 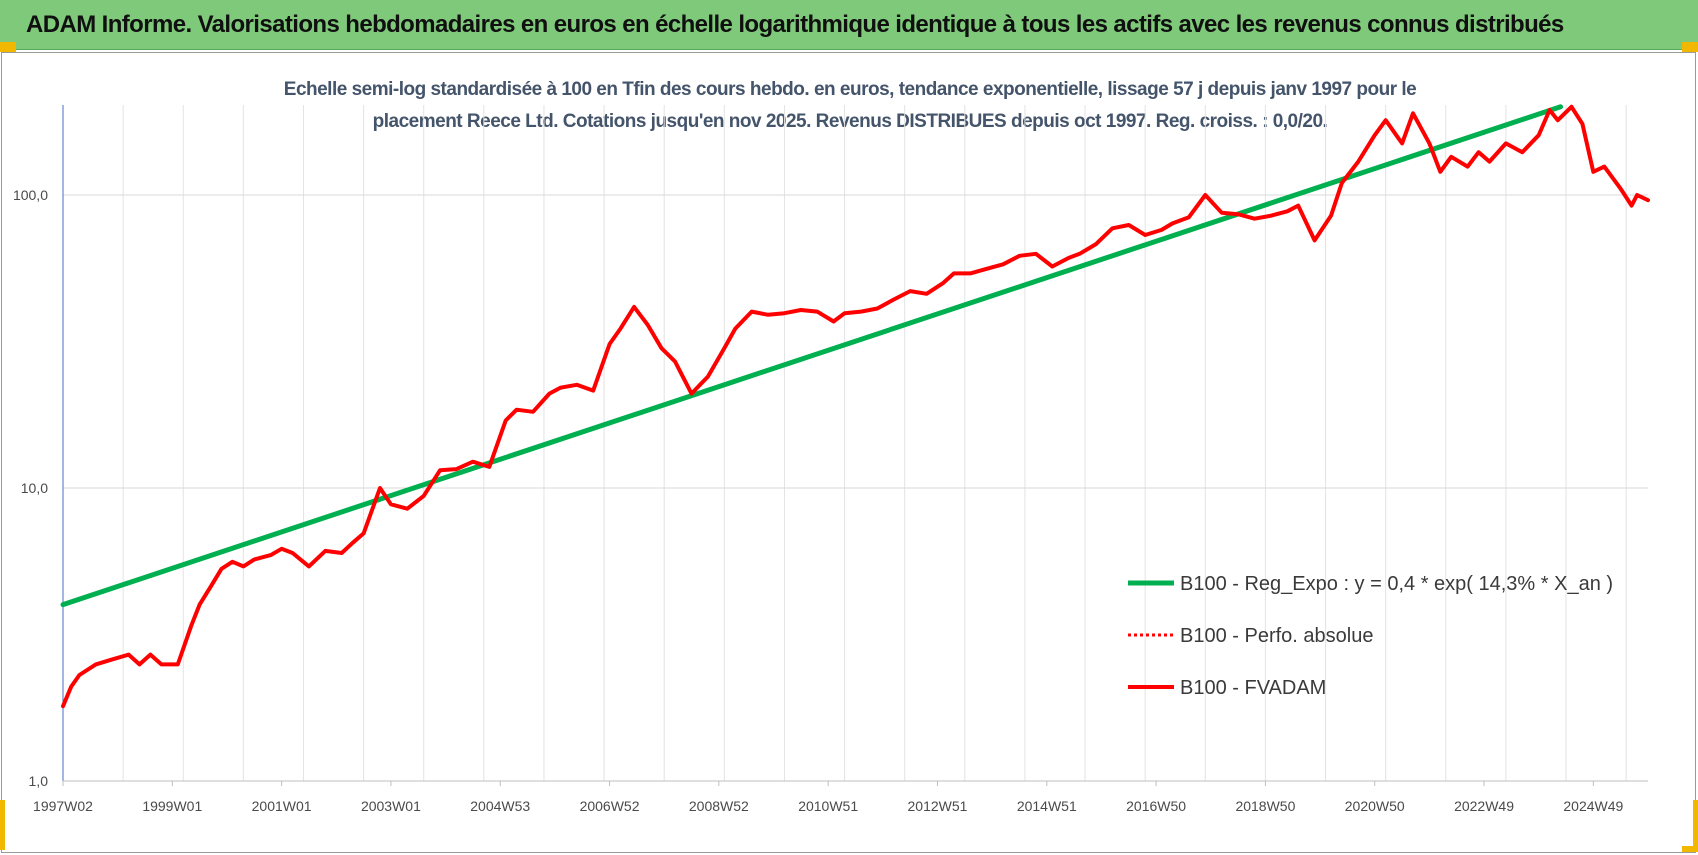 What do you see at coordinates (34, 488) in the screenshot?
I see `y-tick-label: 10,0` at bounding box center [34, 488].